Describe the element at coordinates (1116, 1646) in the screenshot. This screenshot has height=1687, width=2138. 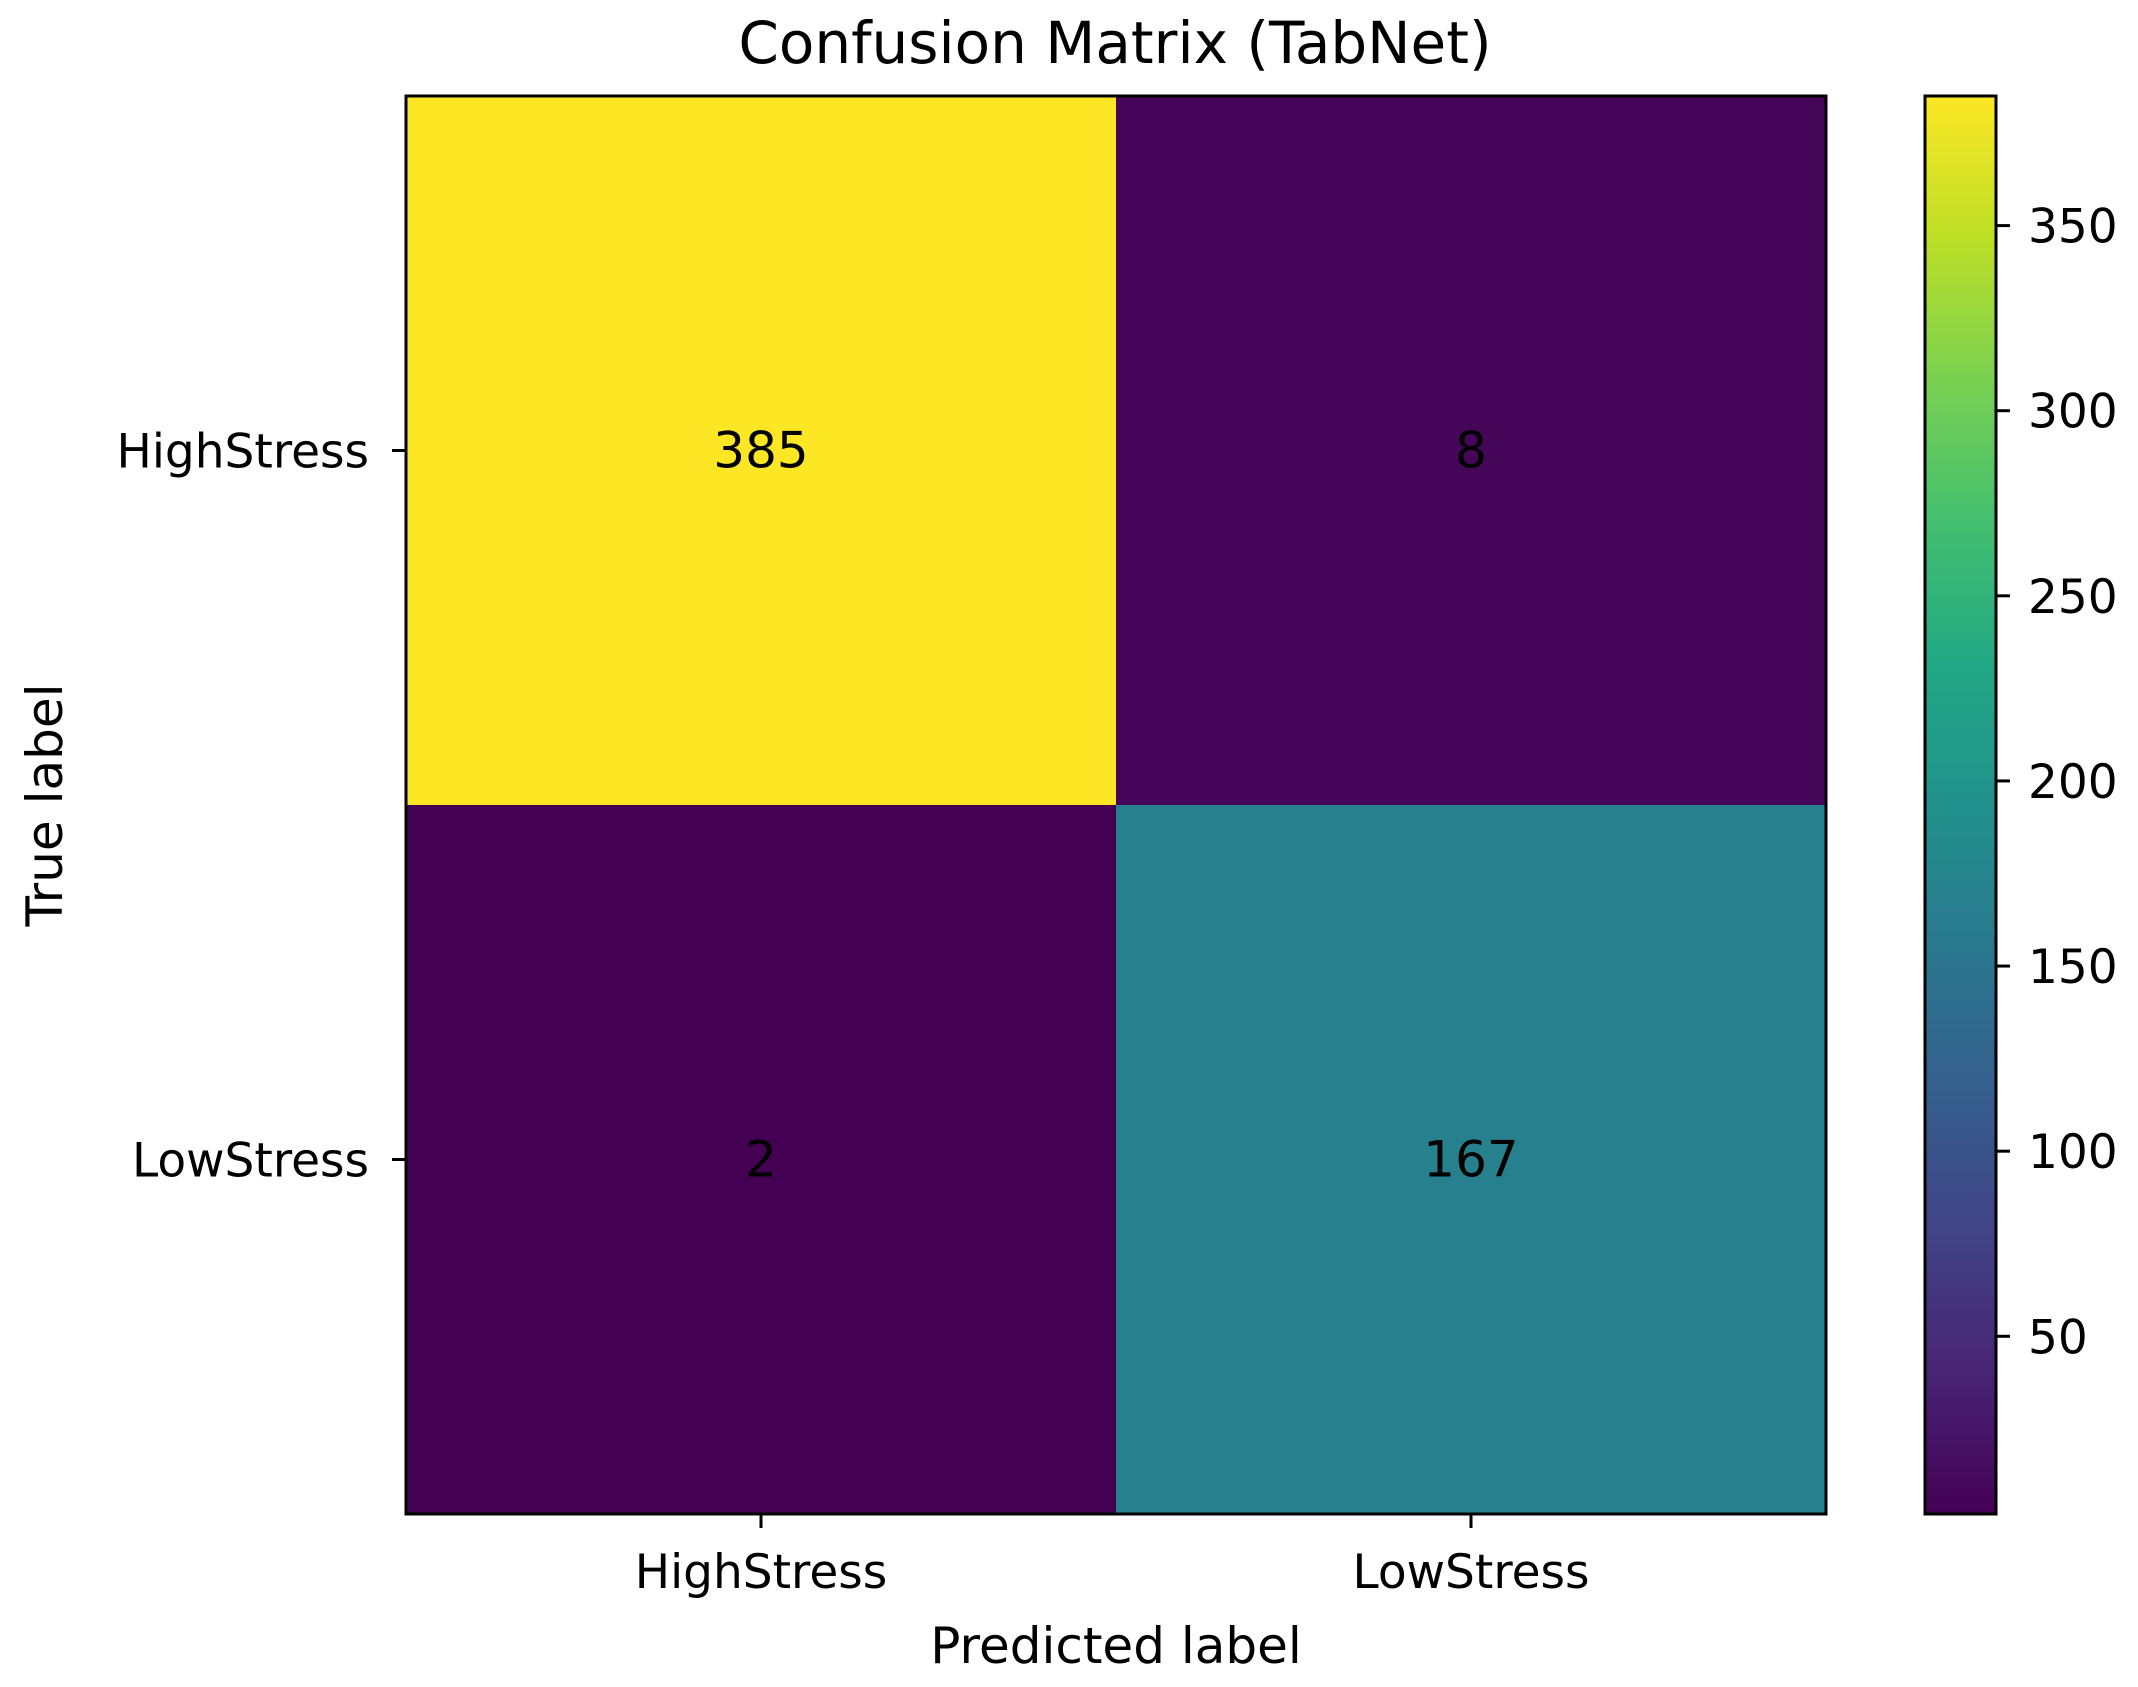
I see `x-axis-label: Predicted label` at that location.